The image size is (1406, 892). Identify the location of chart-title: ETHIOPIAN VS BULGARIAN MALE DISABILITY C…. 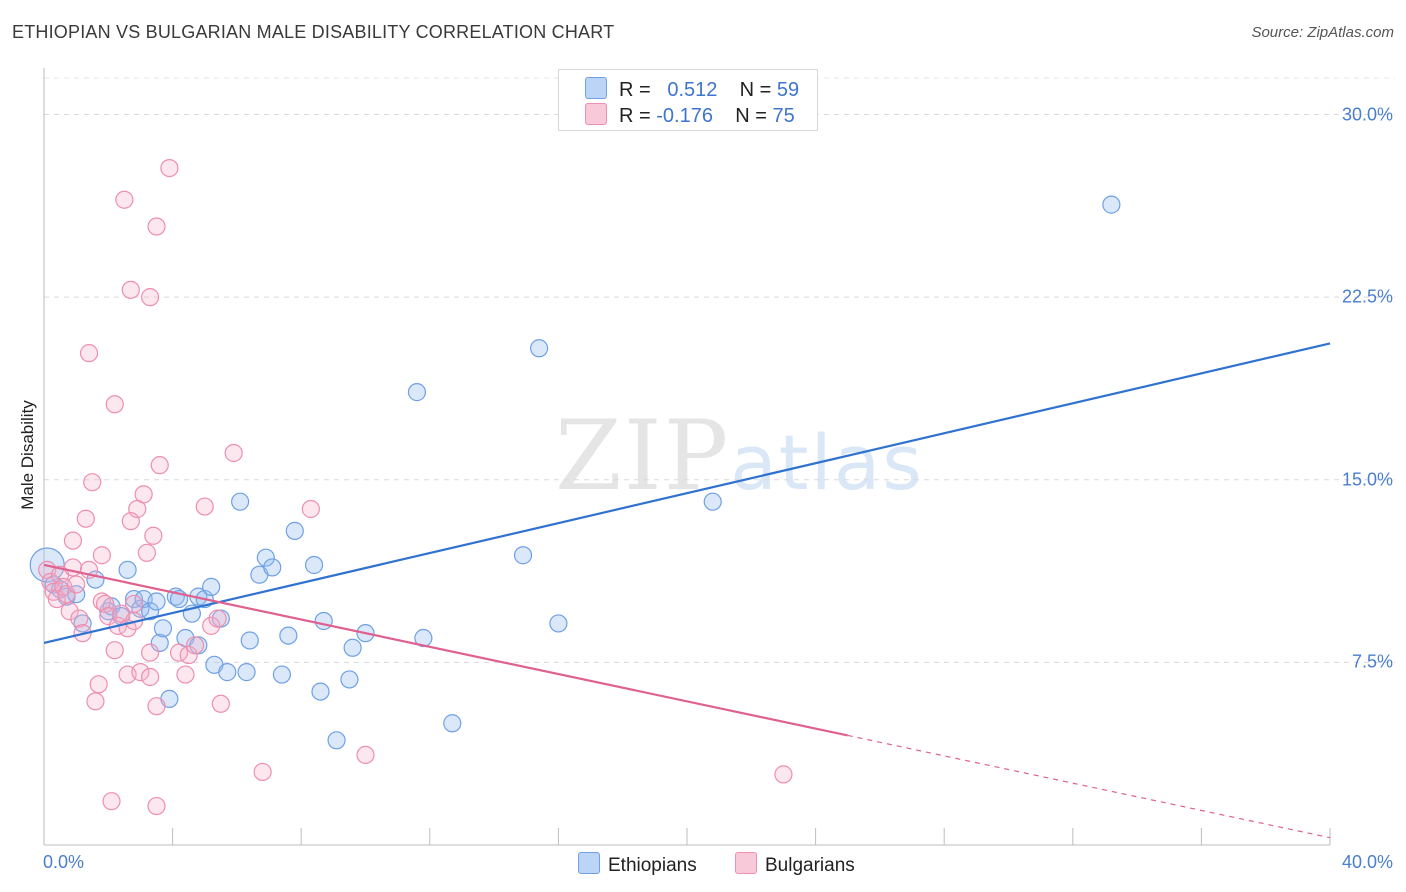
(313, 32).